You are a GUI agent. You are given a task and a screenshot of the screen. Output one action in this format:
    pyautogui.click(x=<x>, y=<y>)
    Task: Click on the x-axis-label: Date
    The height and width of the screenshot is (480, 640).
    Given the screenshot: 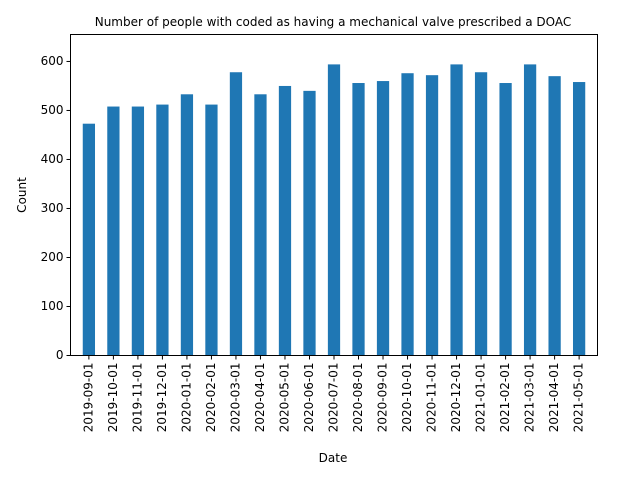 What is the action you would take?
    pyautogui.click(x=333, y=458)
    